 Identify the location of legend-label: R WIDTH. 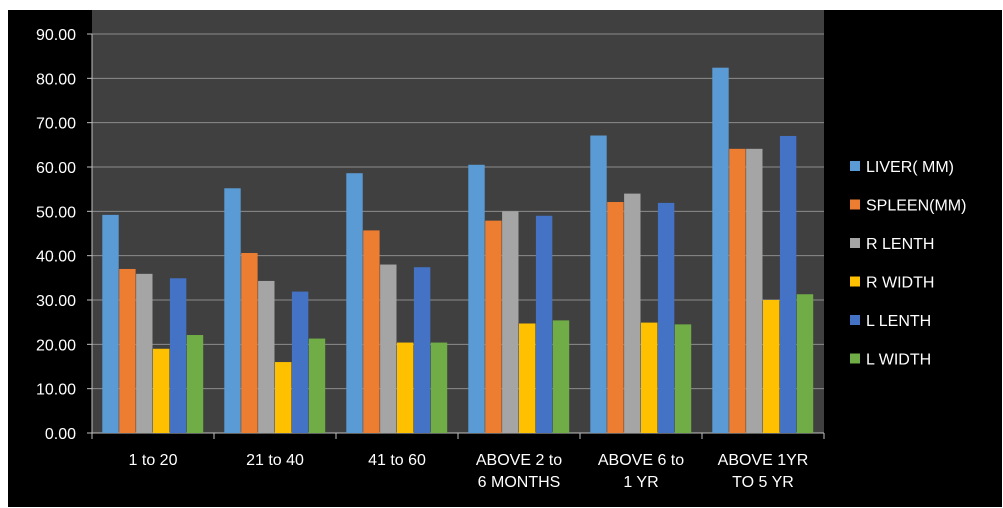
(900, 283).